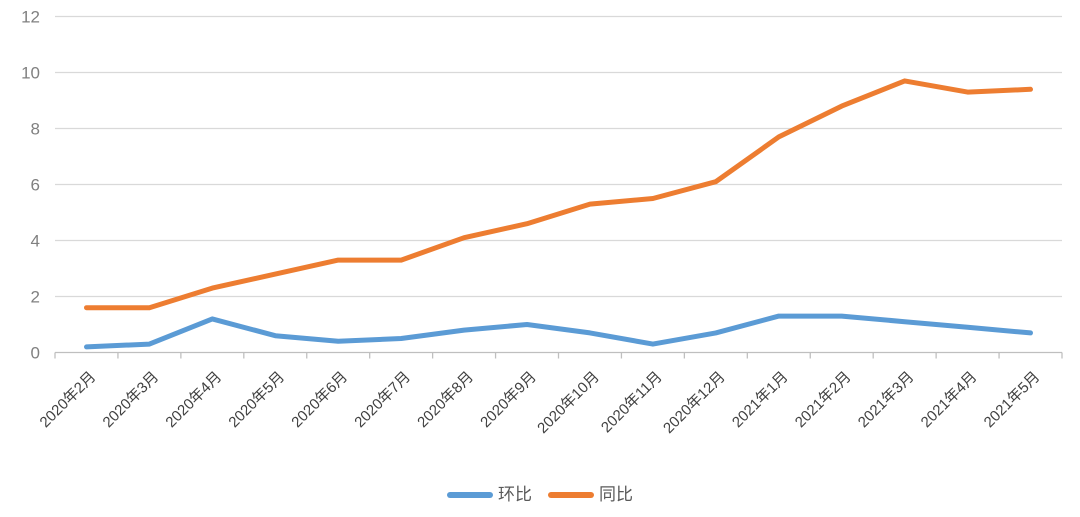  What do you see at coordinates (760, 399) in the screenshot?
I see `x-tick-label: 2021年1月` at bounding box center [760, 399].